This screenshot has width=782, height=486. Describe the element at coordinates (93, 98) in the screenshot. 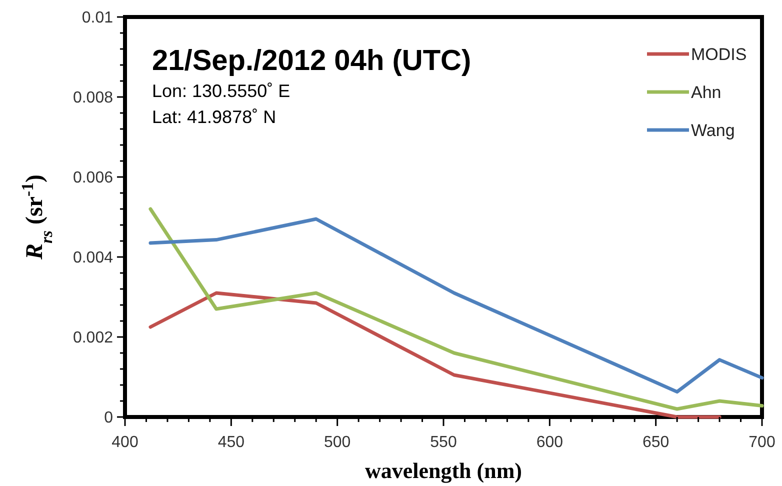

I see `y-tick-label: 0.008` at that location.